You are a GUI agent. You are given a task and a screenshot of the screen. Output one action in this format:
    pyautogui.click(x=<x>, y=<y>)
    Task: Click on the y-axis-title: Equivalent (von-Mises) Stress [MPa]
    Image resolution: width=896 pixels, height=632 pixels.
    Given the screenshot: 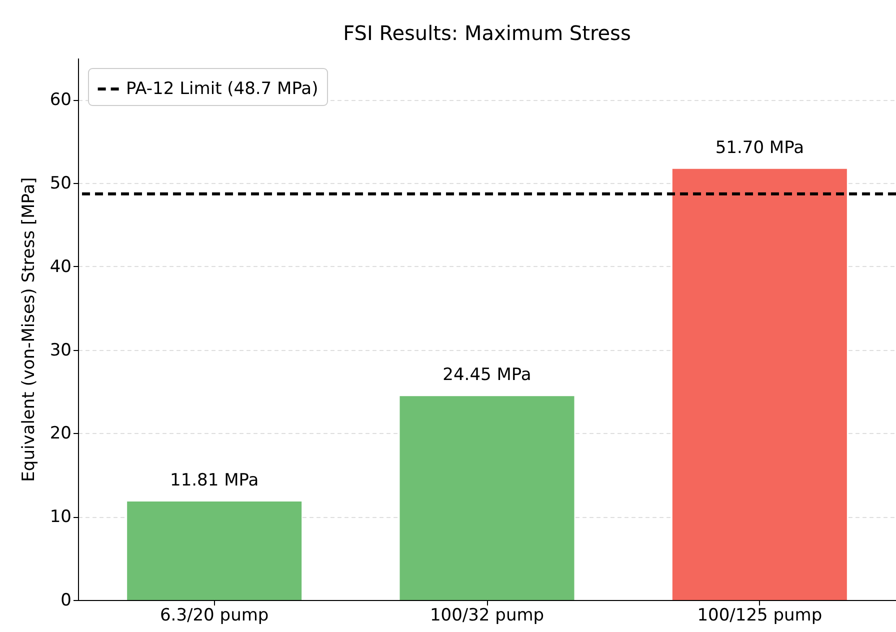 What is the action you would take?
    pyautogui.click(x=28, y=329)
    